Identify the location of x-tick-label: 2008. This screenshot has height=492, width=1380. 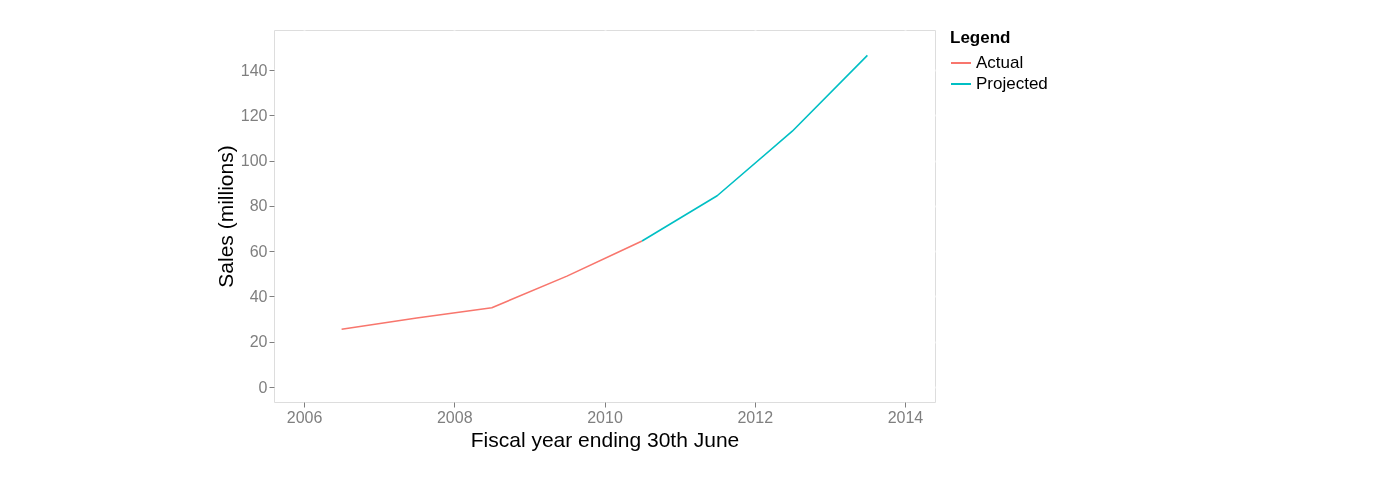
(454, 417).